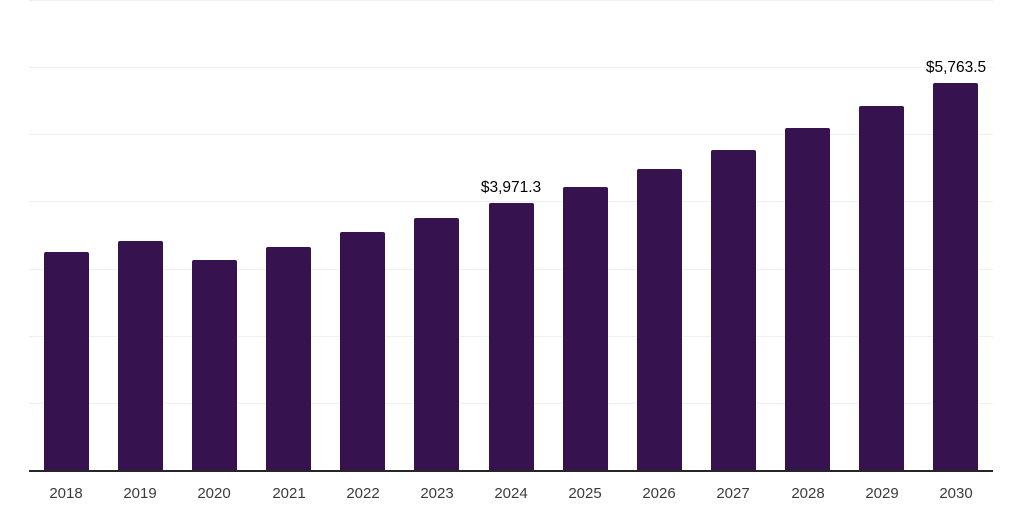 The image size is (1024, 512). Describe the element at coordinates (66, 361) in the screenshot. I see `bar-2018` at that location.